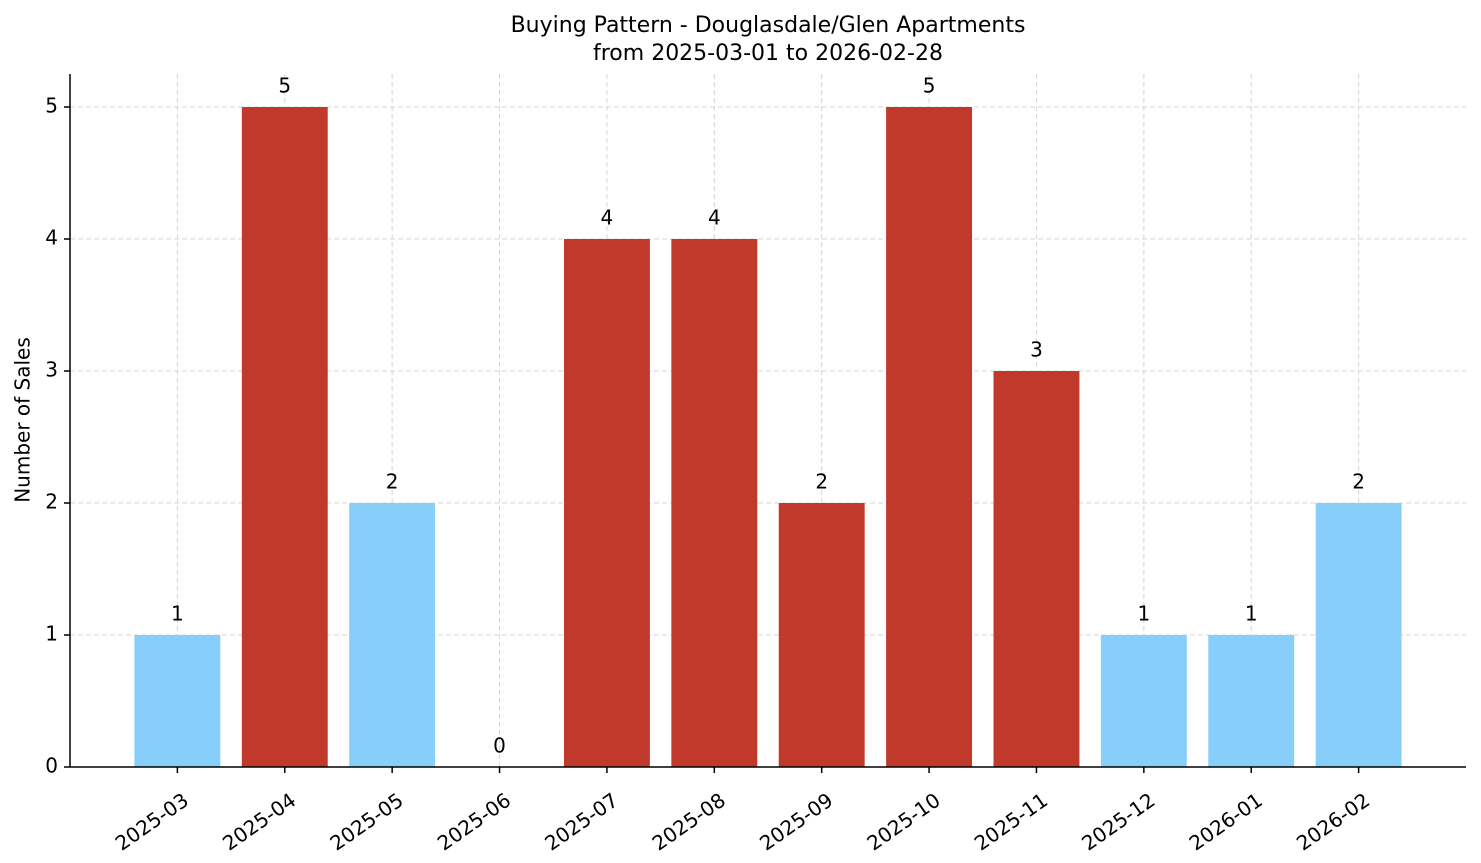 This screenshot has width=1481, height=863. What do you see at coordinates (1333, 822) in the screenshot?
I see `x-tick-label: 2026-02` at bounding box center [1333, 822].